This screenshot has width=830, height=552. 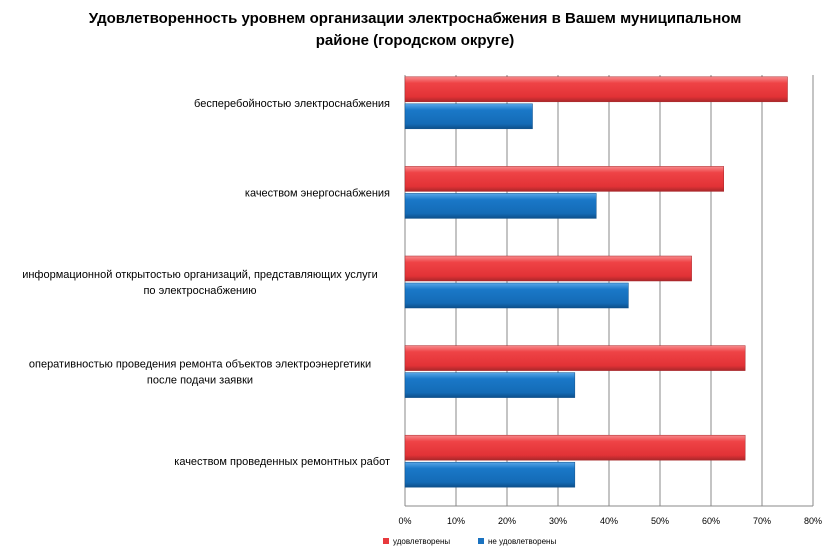 I want to click on x-tick-label: 70%, so click(x=762, y=521).